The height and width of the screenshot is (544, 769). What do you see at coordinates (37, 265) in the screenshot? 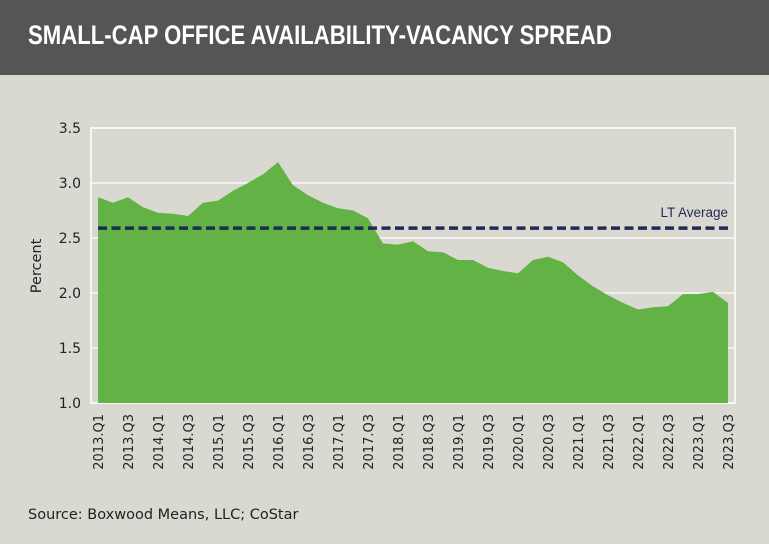
I see `y-axis-label: Percent` at bounding box center [37, 265].